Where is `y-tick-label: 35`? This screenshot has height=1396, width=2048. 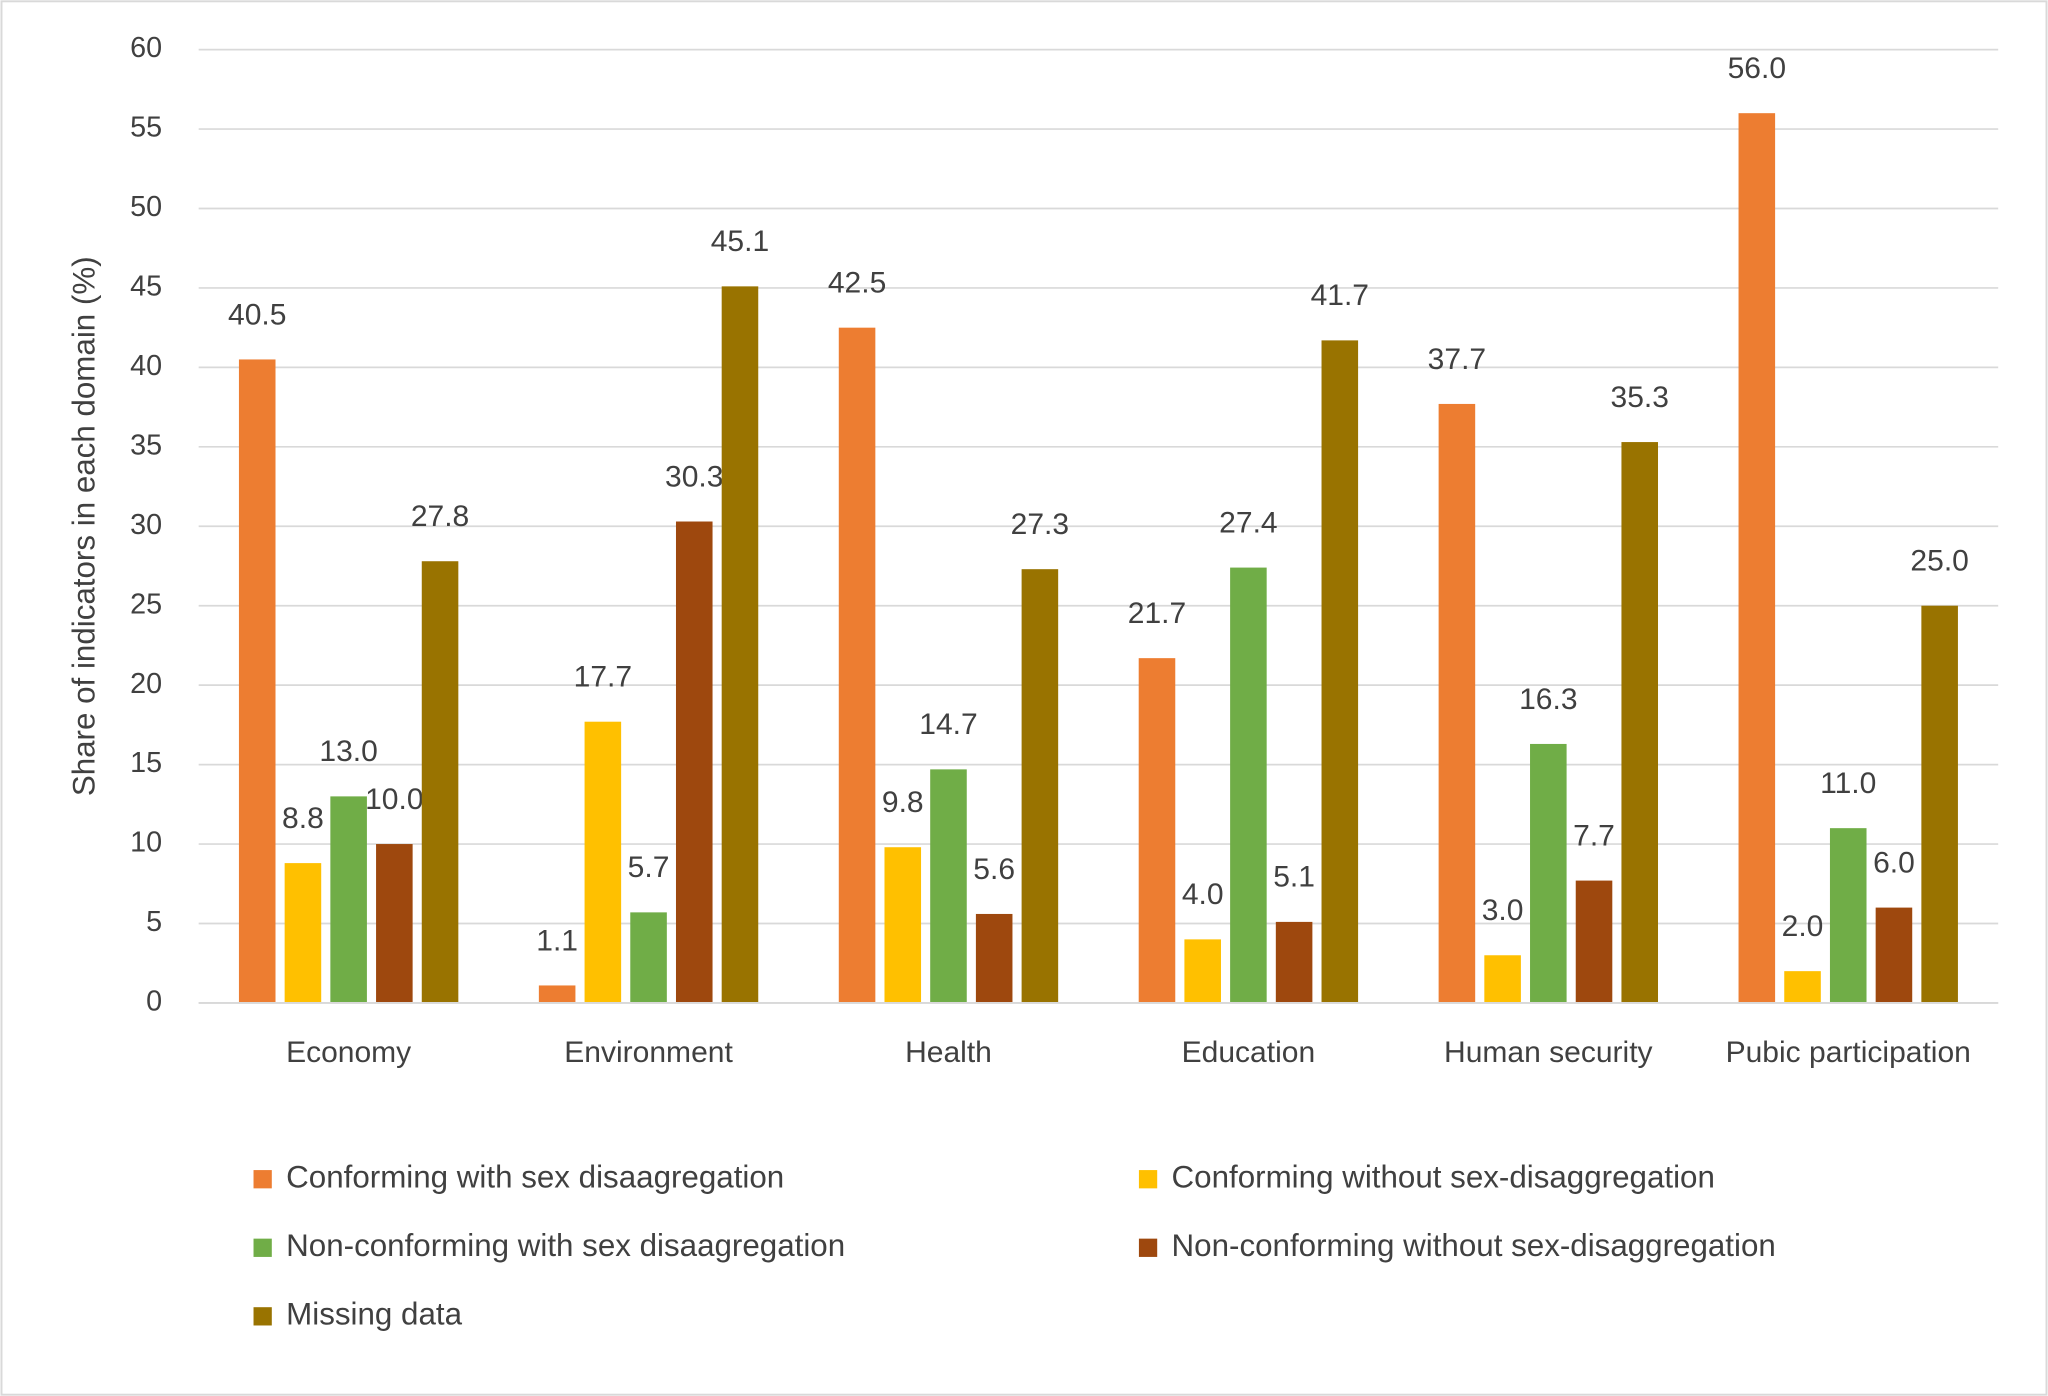
y-tick-label: 35 is located at coordinates (146, 445).